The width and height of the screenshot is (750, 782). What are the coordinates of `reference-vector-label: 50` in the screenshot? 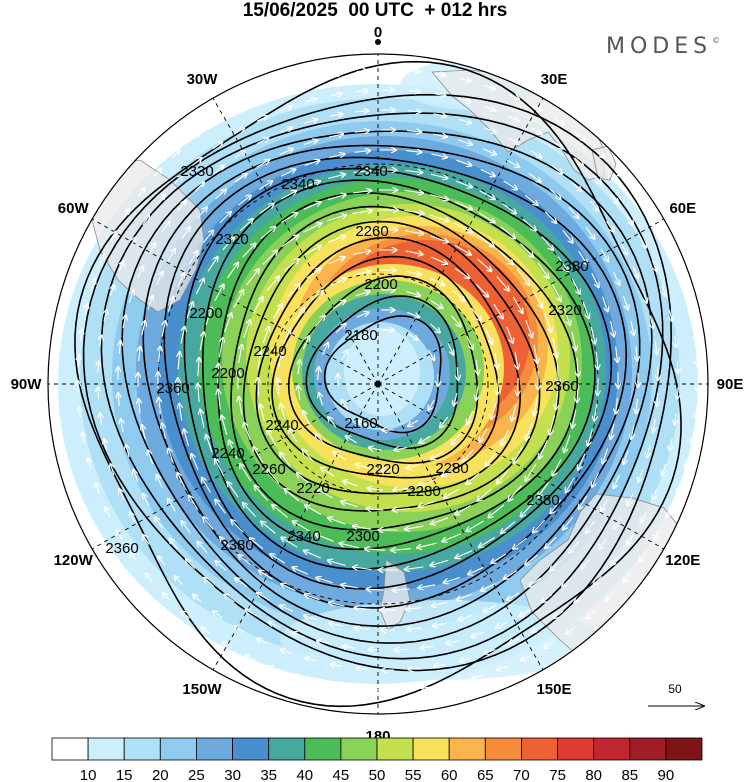 It's located at (675, 689).